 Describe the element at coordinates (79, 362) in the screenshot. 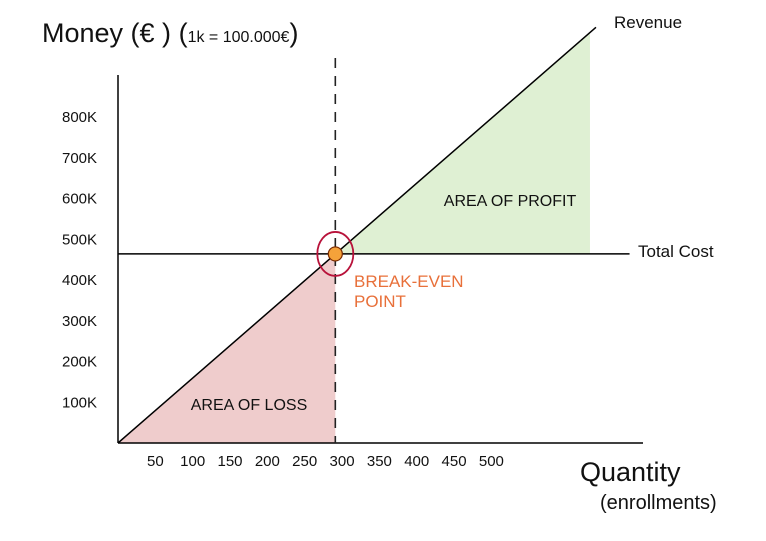

I see `y-tick-label: 200K` at that location.